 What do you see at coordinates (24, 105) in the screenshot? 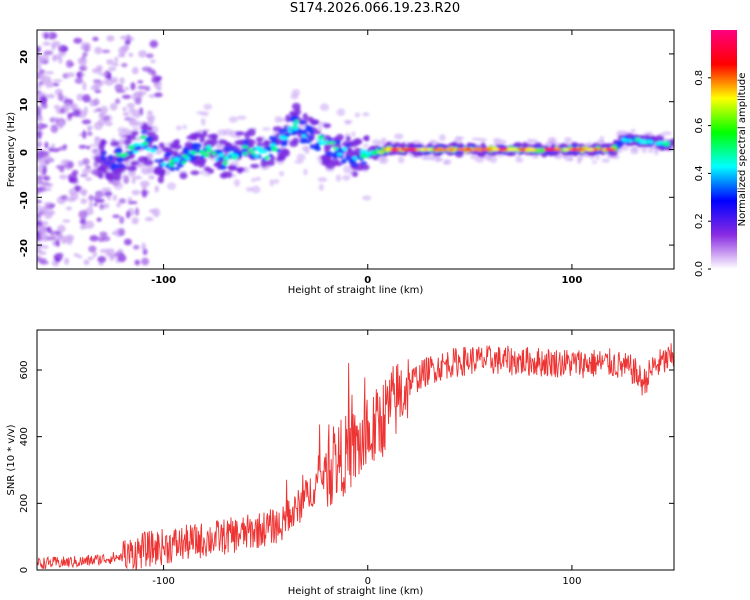
I see `y-tick-label: 10` at bounding box center [24, 105].